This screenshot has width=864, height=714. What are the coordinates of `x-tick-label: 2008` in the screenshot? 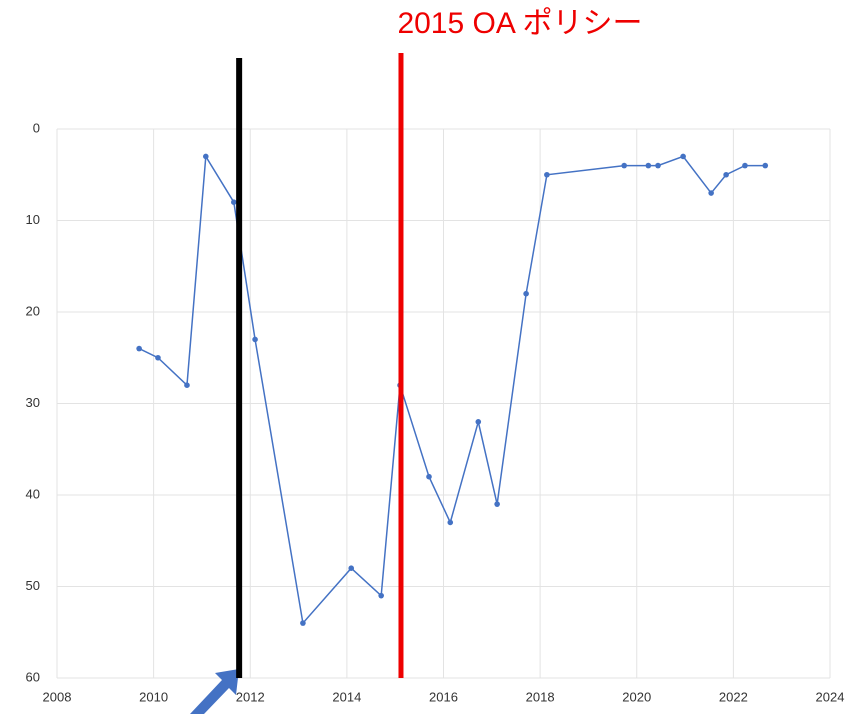 It's located at (57, 696).